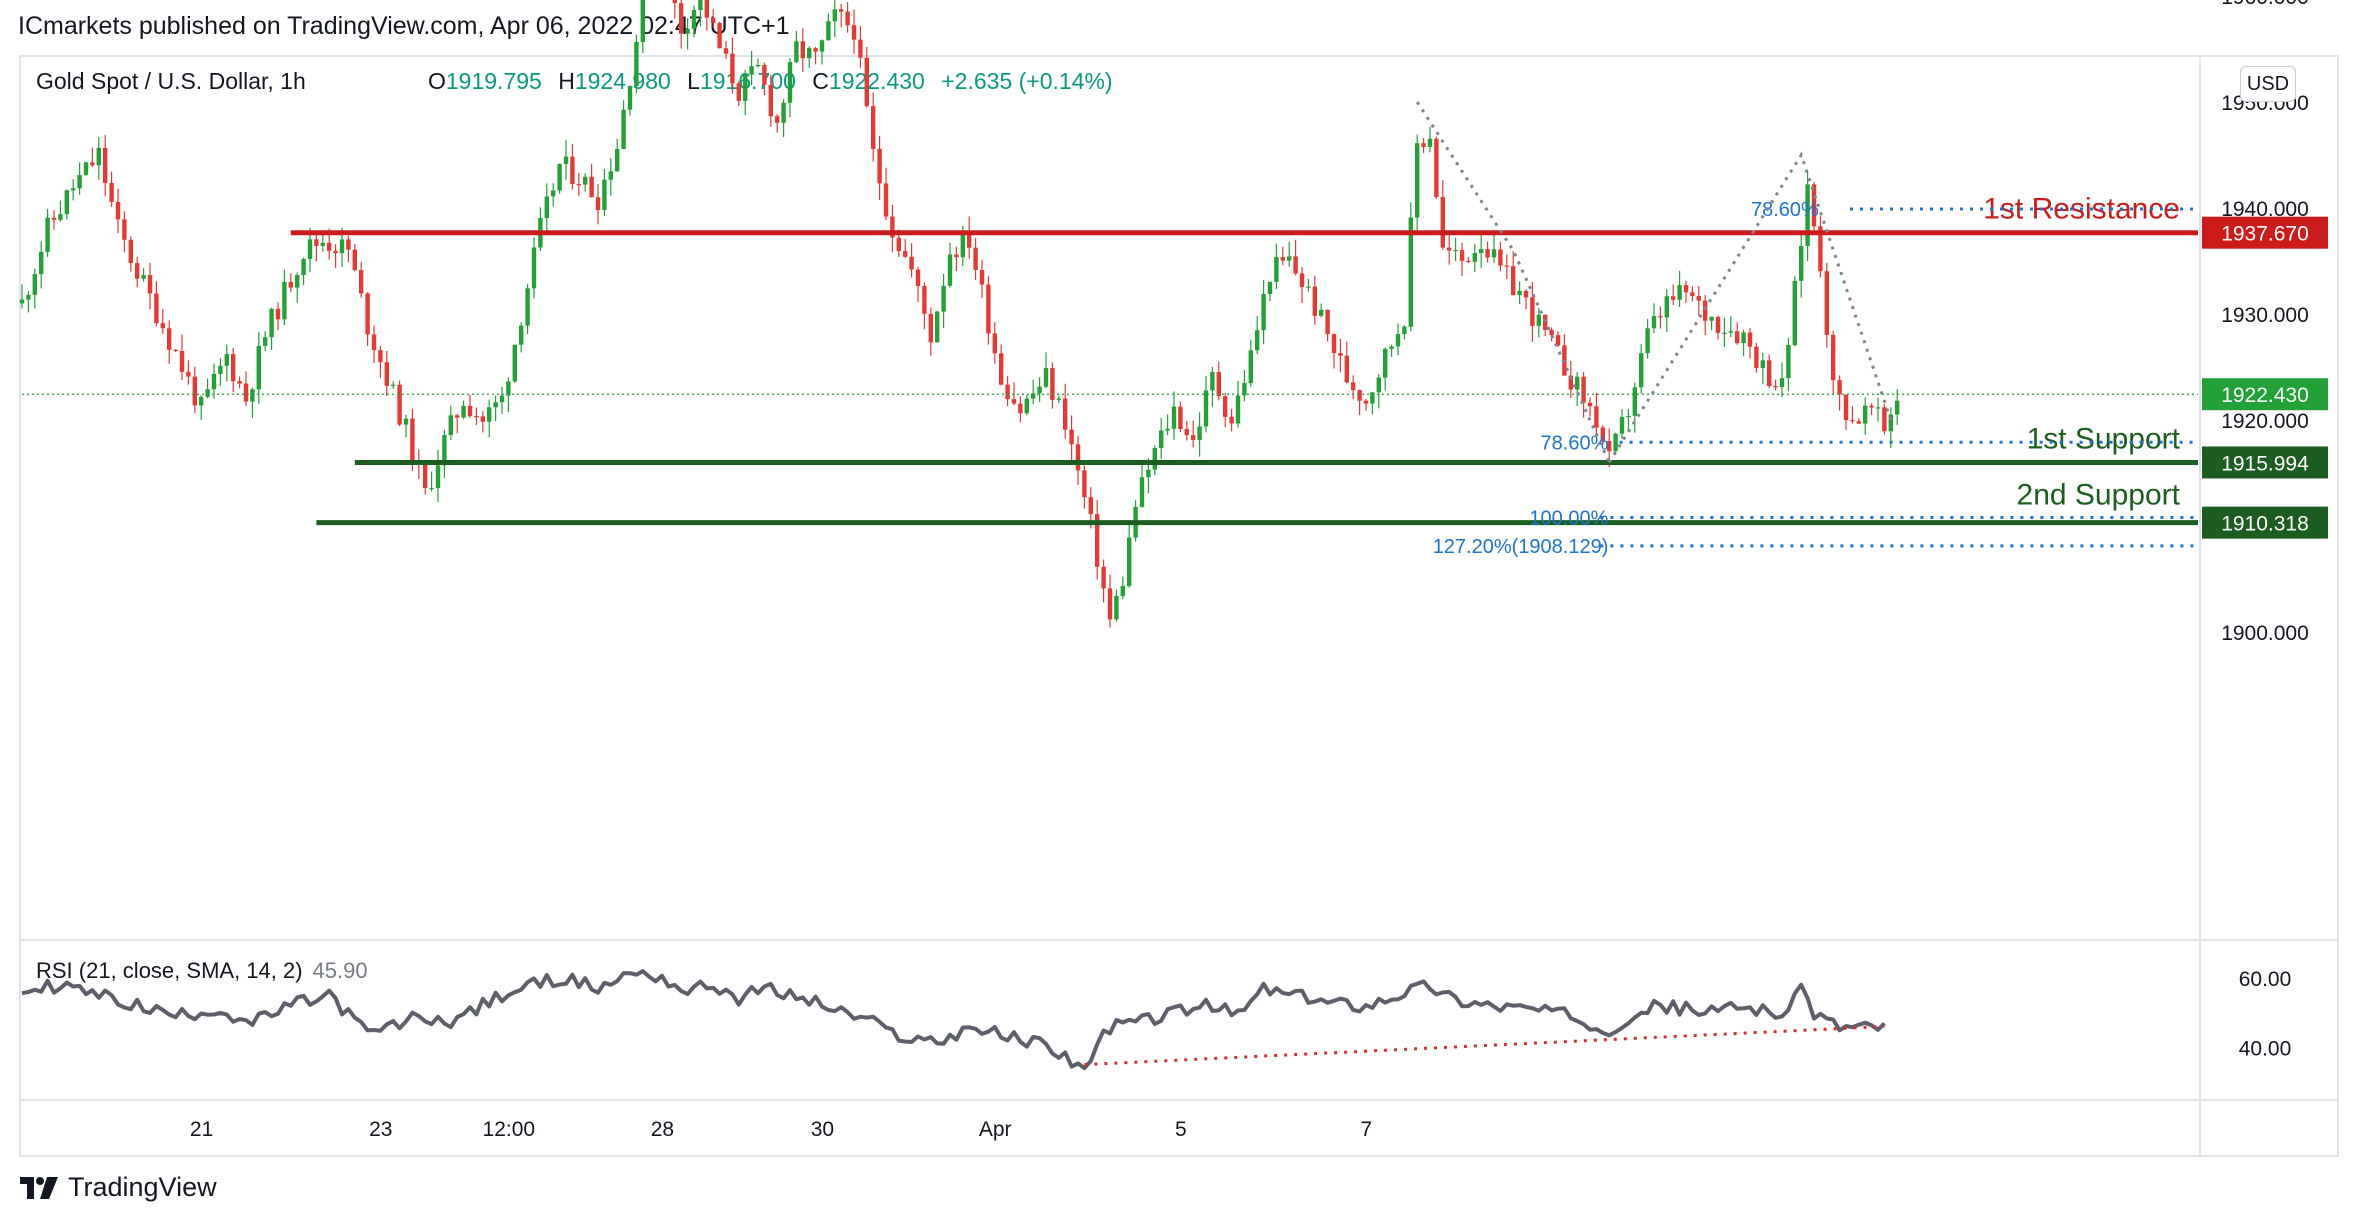  I want to click on fib-level-label: 100.00%, so click(1568, 519).